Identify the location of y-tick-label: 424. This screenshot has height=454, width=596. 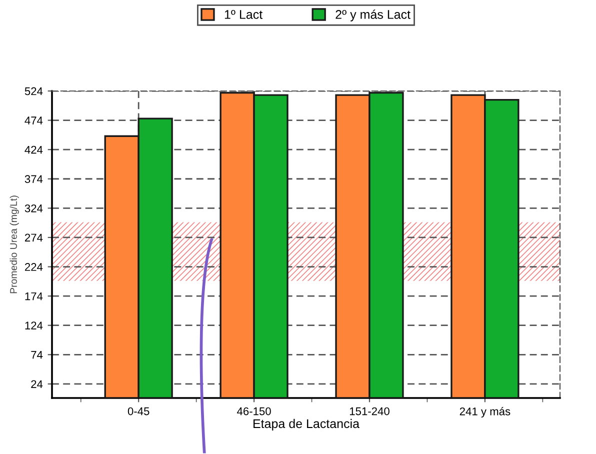
(33, 150).